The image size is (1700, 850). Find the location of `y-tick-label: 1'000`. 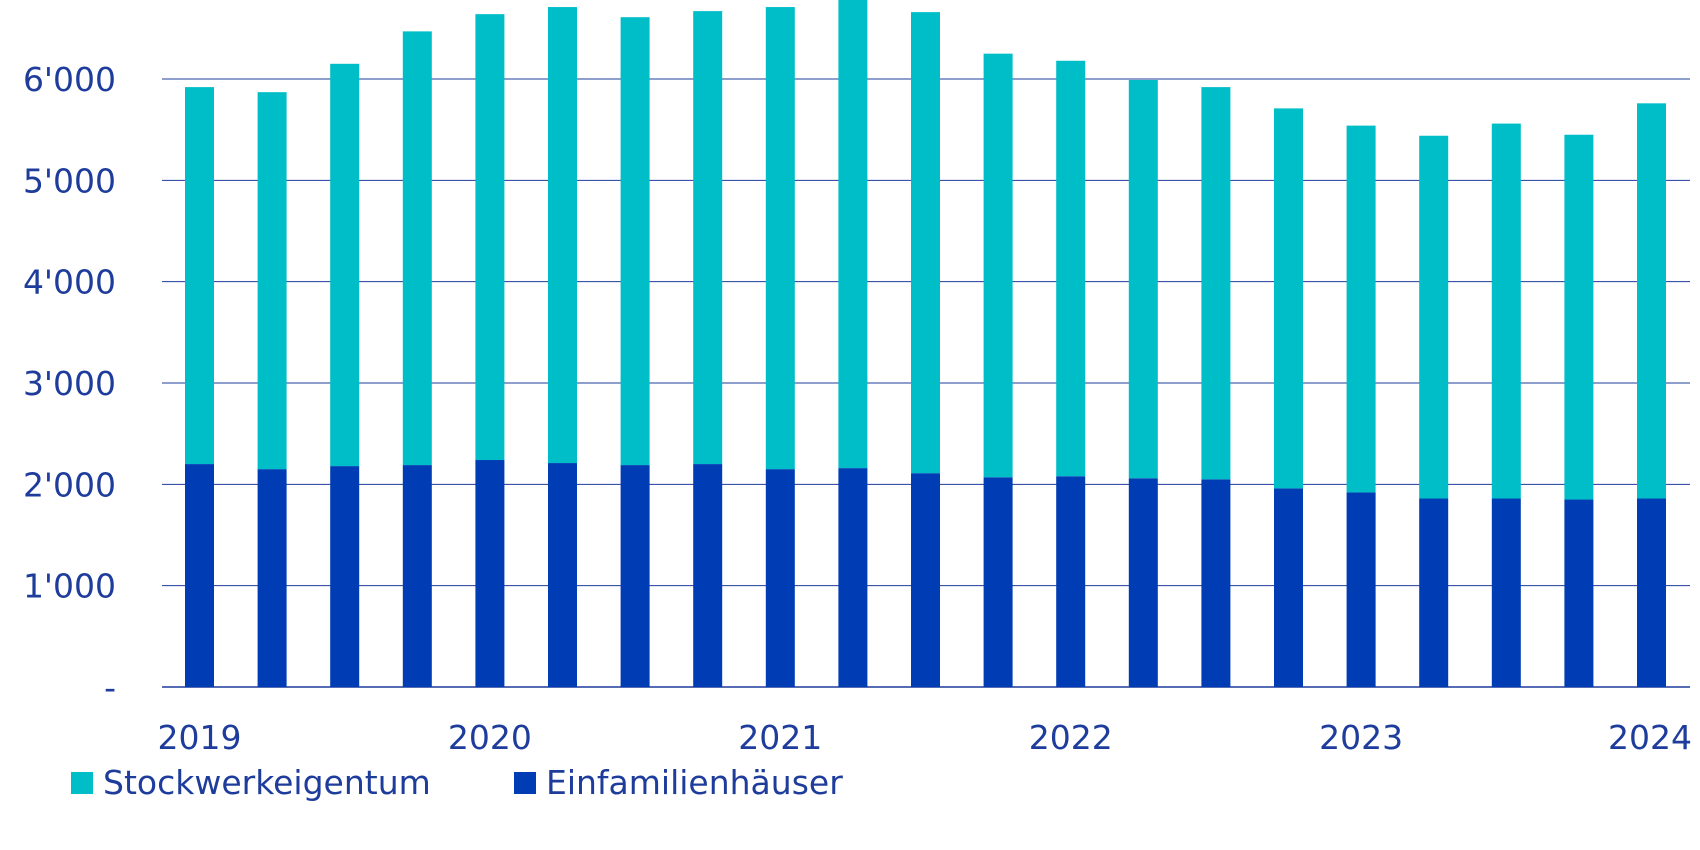

y-tick-label: 1'000 is located at coordinates (69, 586).